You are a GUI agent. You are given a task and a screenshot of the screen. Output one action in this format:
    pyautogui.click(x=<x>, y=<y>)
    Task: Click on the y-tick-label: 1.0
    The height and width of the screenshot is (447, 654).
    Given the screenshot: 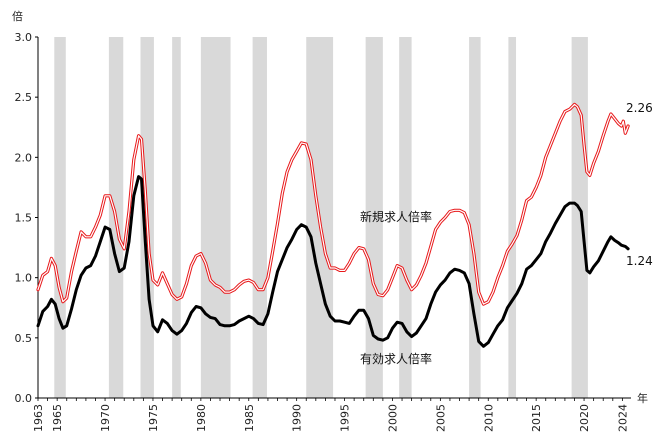 What is the action you would take?
    pyautogui.click(x=24, y=278)
    